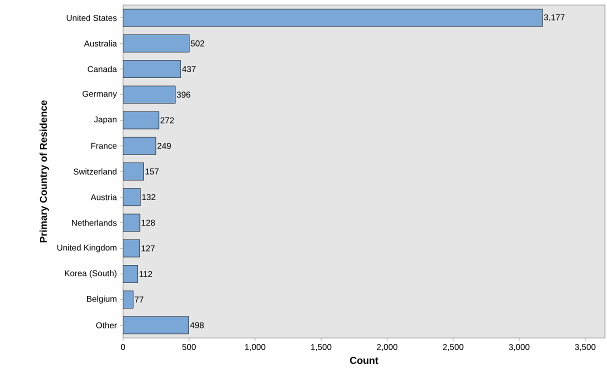  What do you see at coordinates (146, 274) in the screenshot?
I see `data-label: 112` at bounding box center [146, 274].